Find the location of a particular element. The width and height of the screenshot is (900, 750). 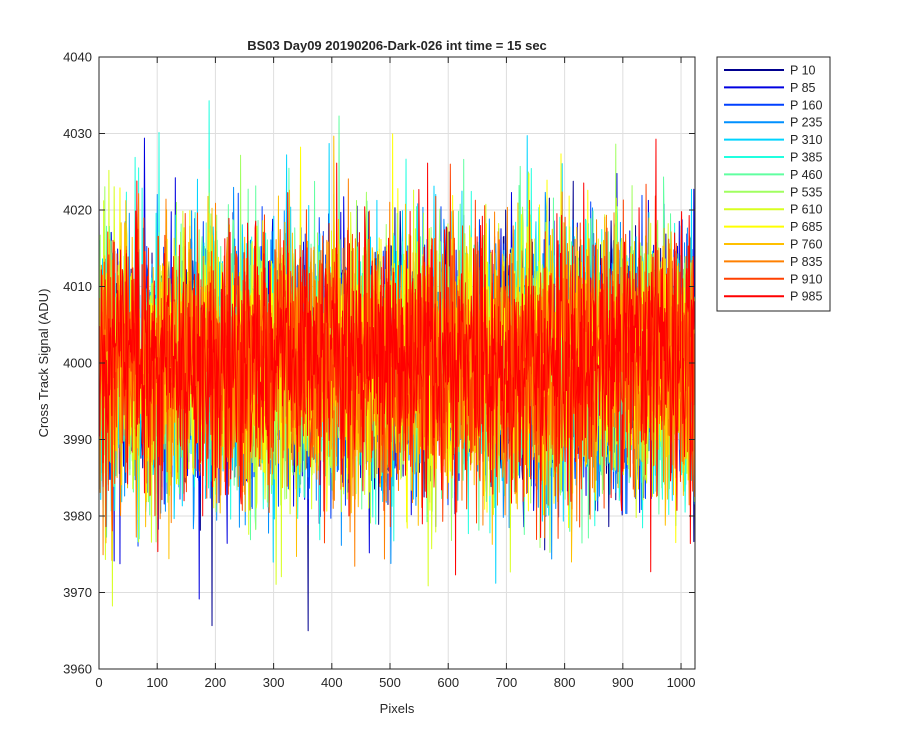

x-tick-label: 100 is located at coordinates (157, 682).